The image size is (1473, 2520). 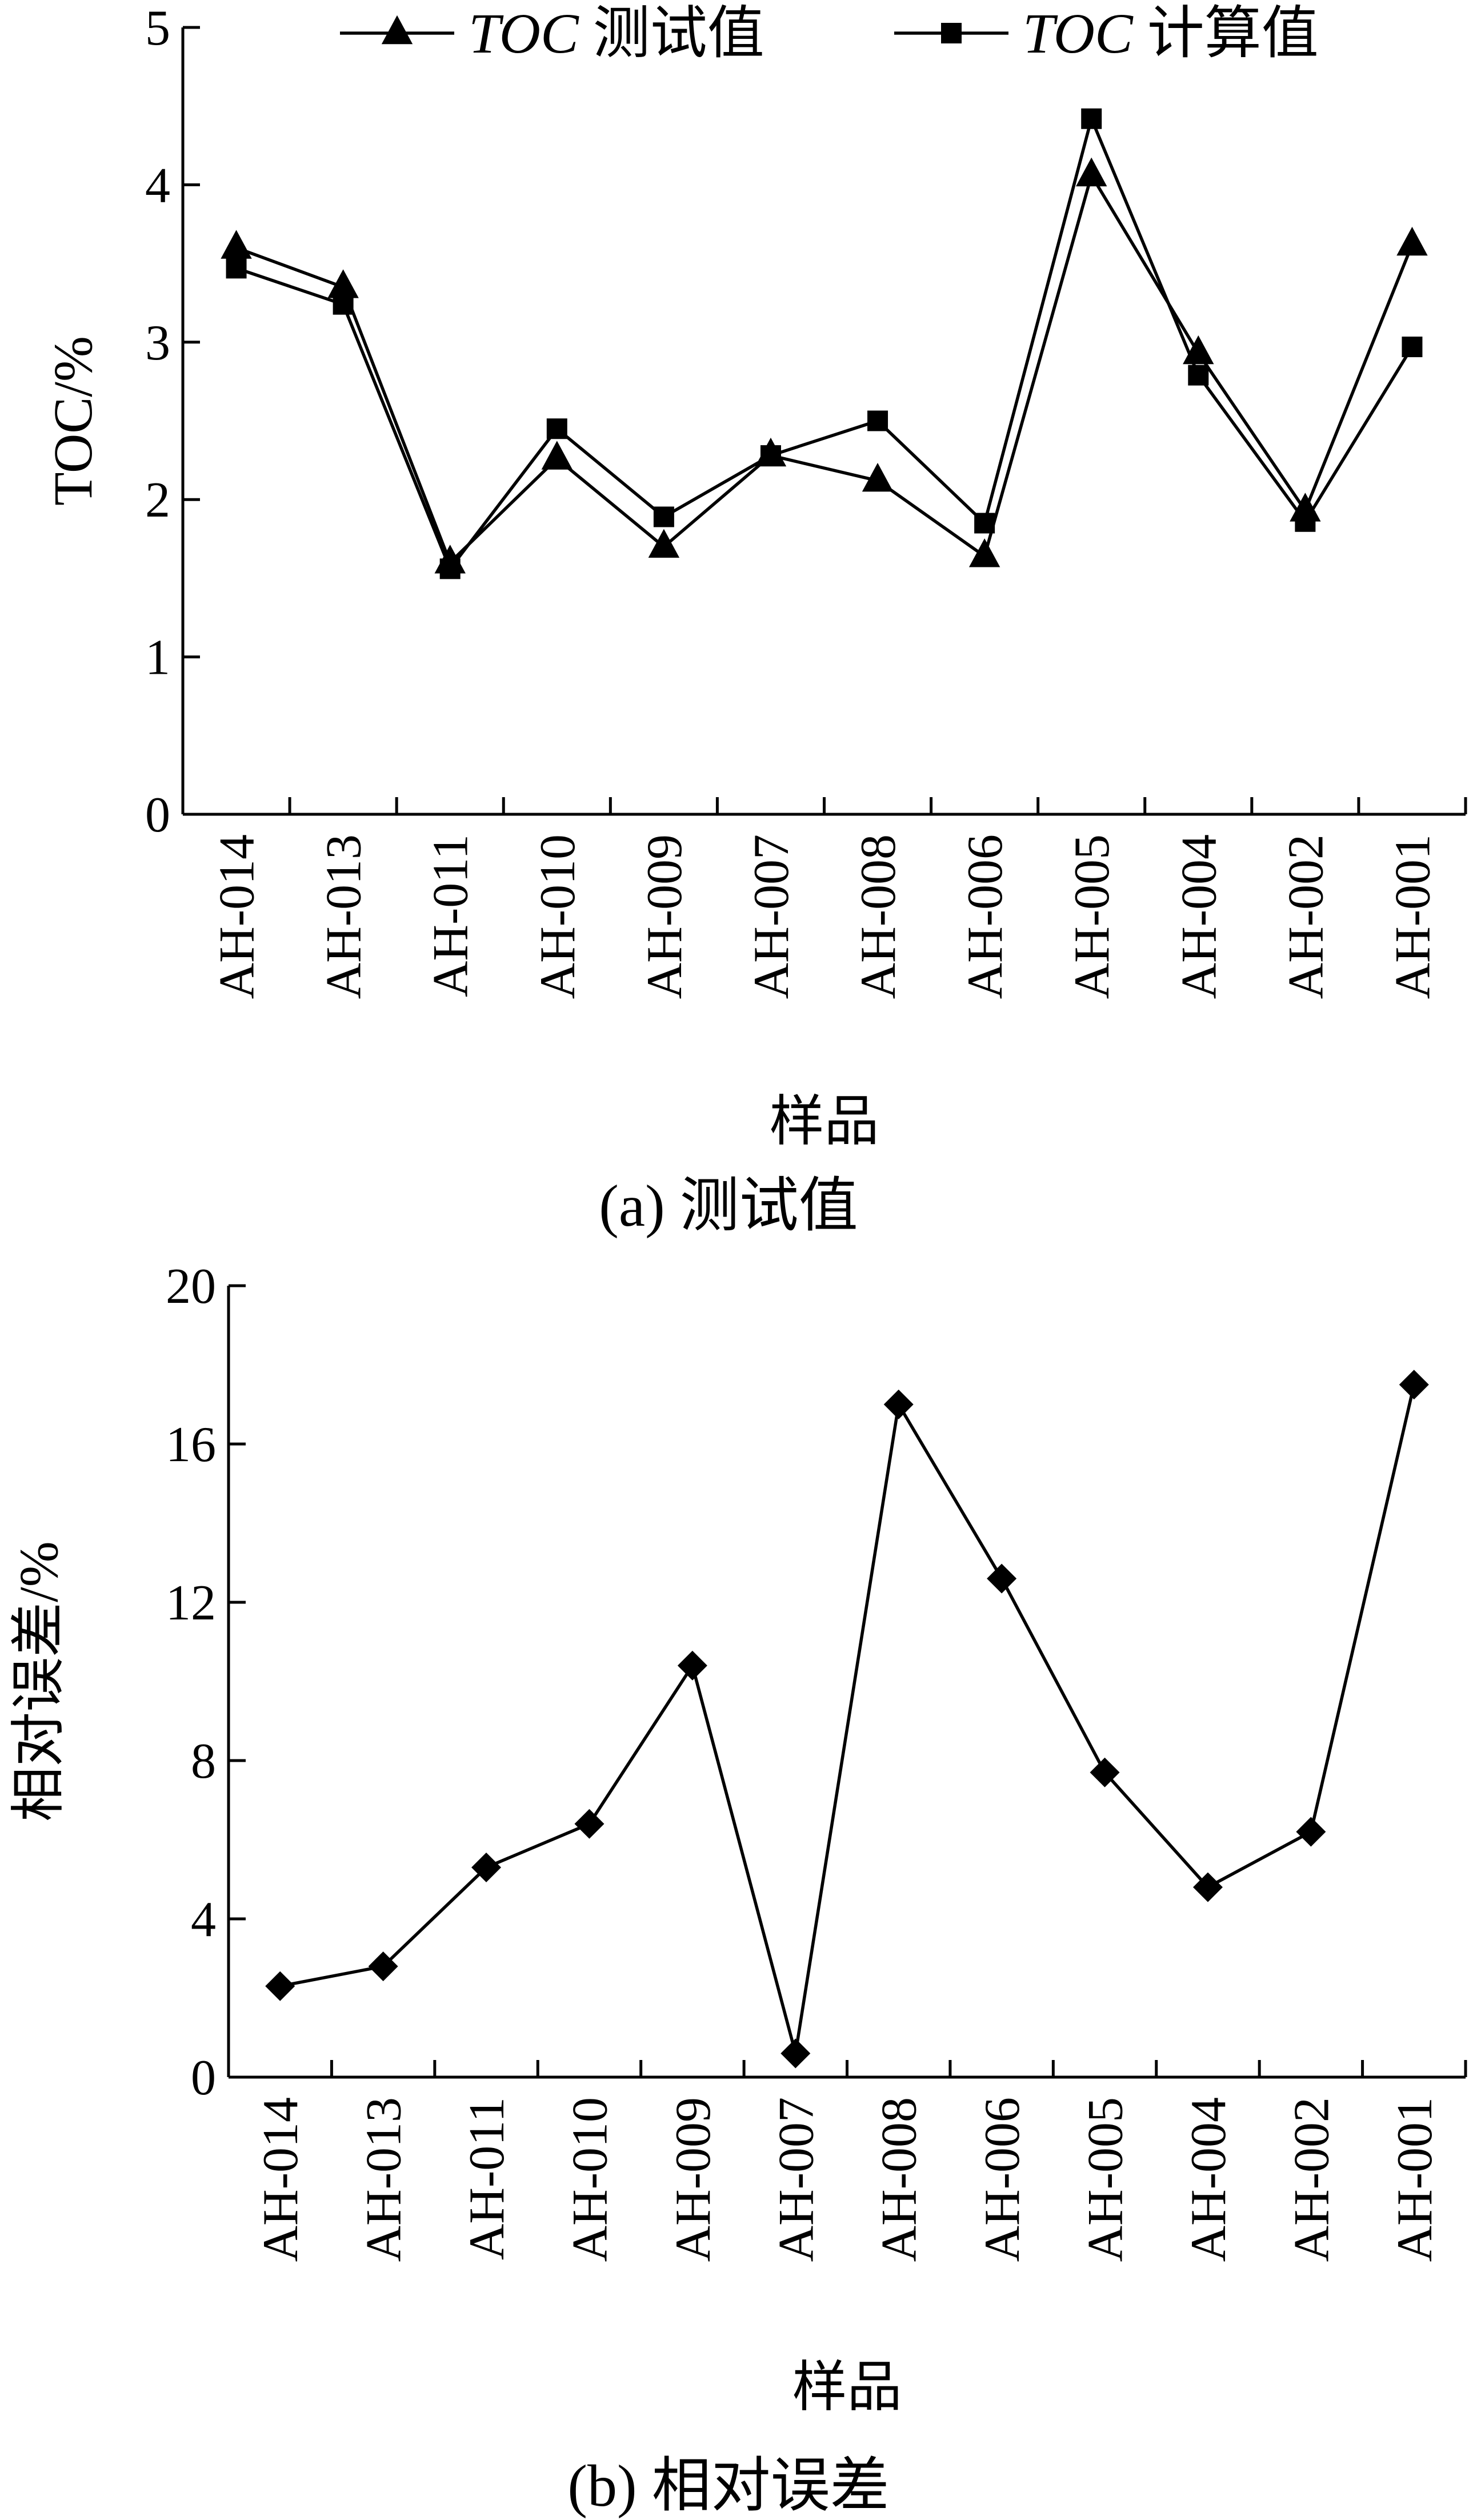 What do you see at coordinates (38, 1681) in the screenshot?
I see `y-axis-title: 相对误差/%` at bounding box center [38, 1681].